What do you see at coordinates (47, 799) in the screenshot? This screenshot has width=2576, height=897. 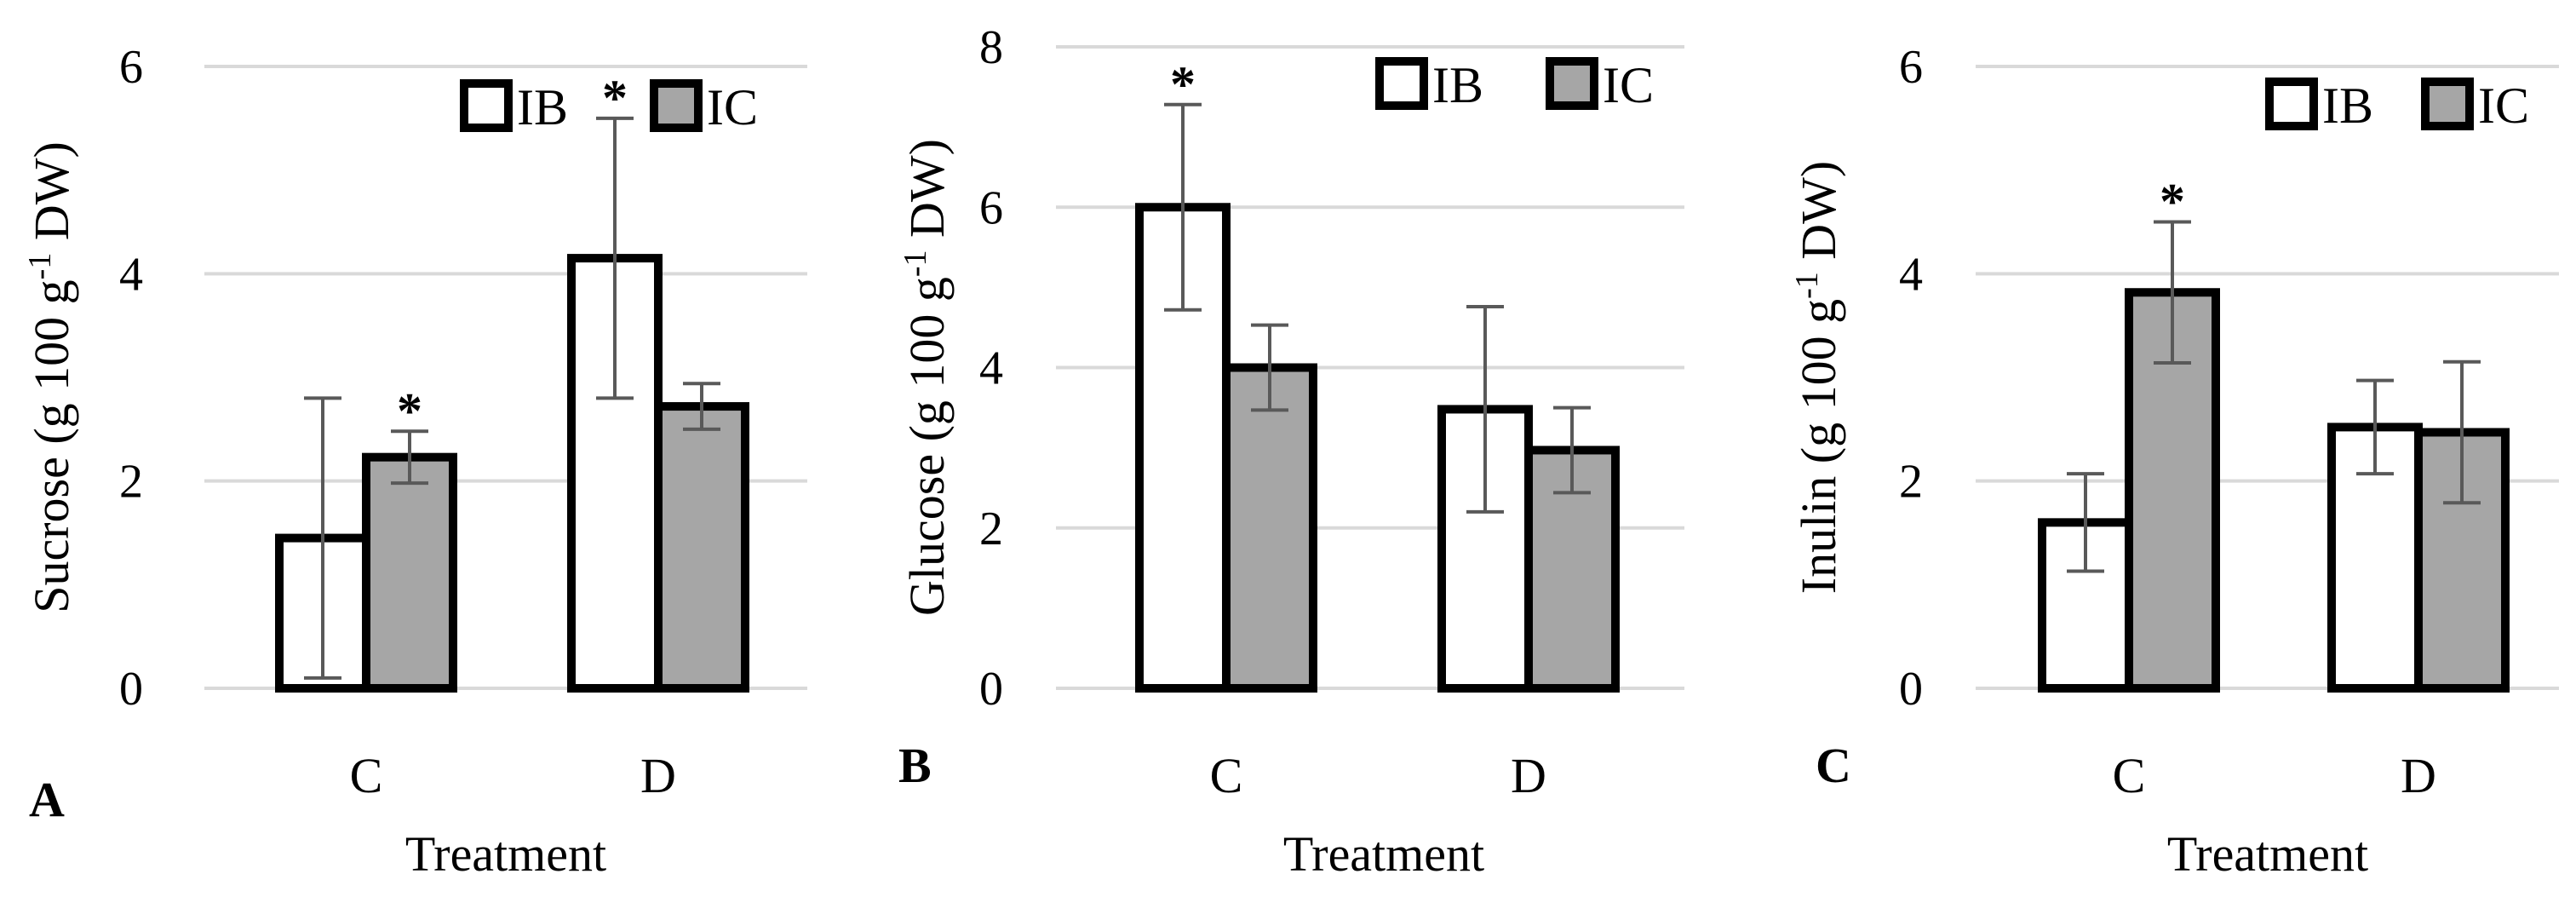 I see `panel-letter: A` at bounding box center [47, 799].